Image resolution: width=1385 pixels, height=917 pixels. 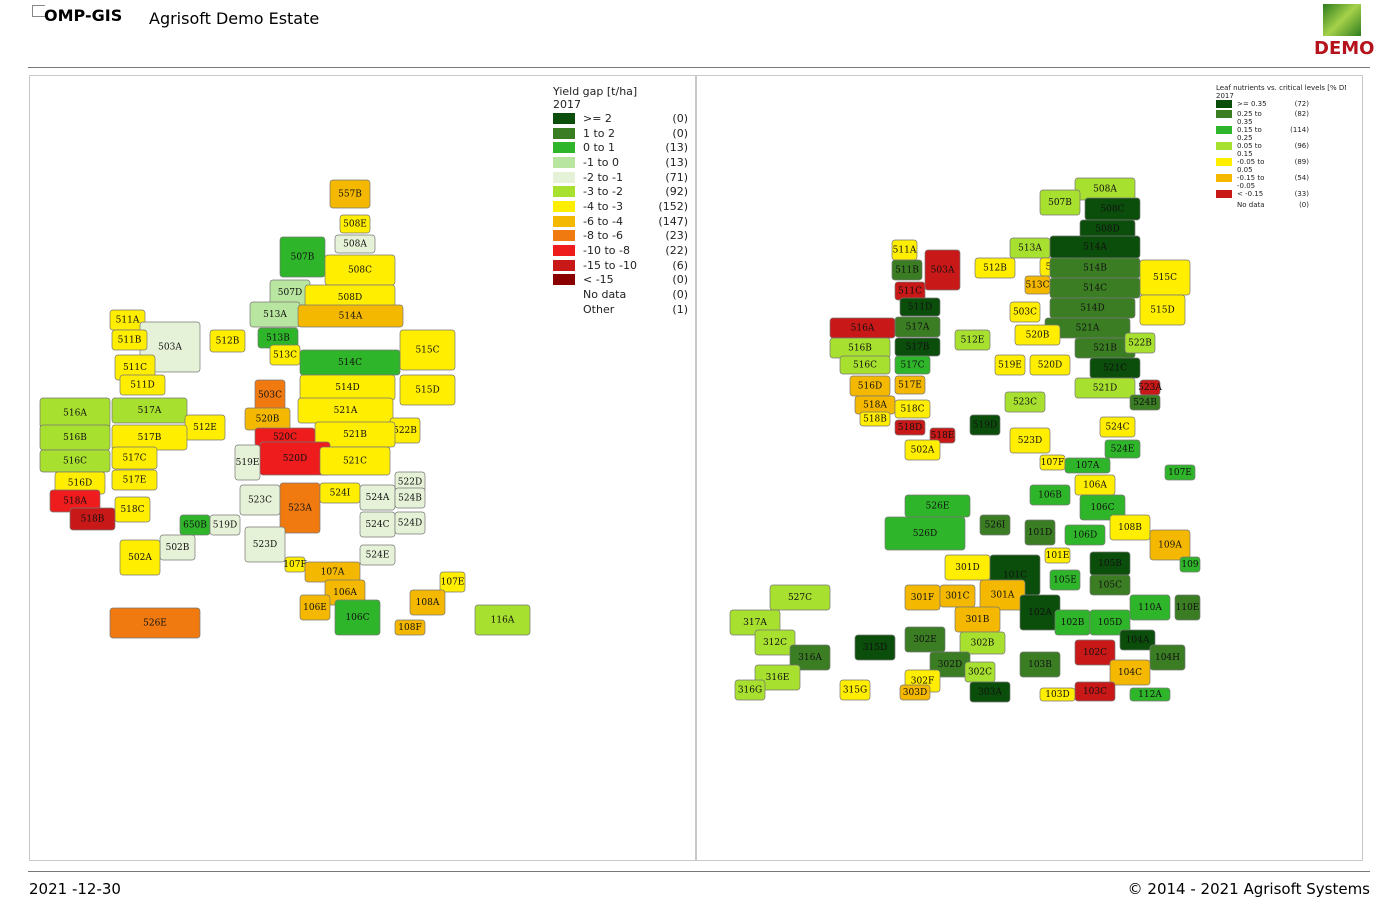 I want to click on field-label: 101C, so click(x=1015, y=576).